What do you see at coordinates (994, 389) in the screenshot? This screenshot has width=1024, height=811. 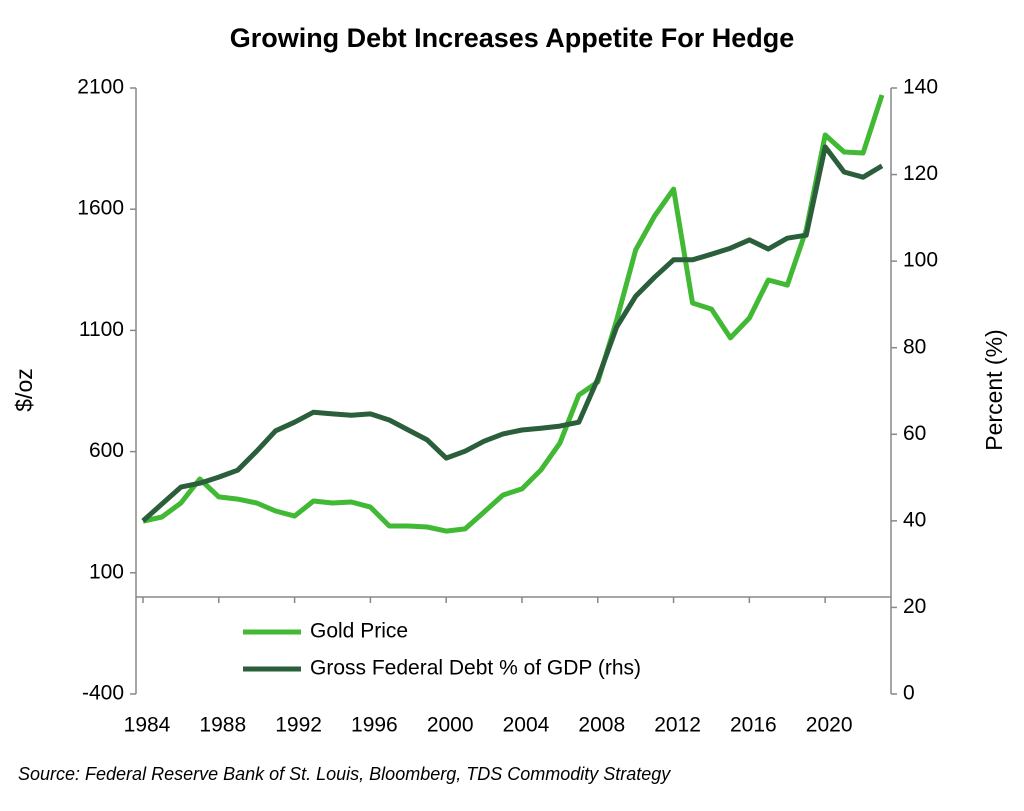 I see `y2-axis-label: Percent (%)` at bounding box center [994, 389].